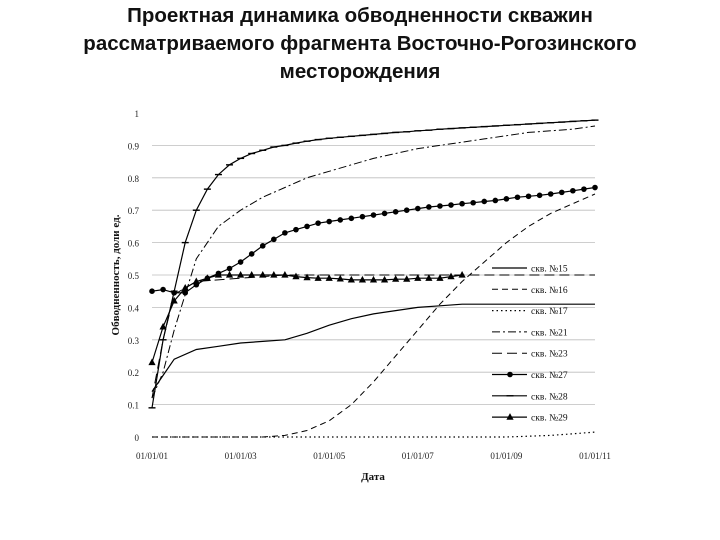 This screenshot has height=540, width=720. Describe the element at coordinates (134, 341) in the screenshot. I see `y-tick-label: 0.3` at that location.